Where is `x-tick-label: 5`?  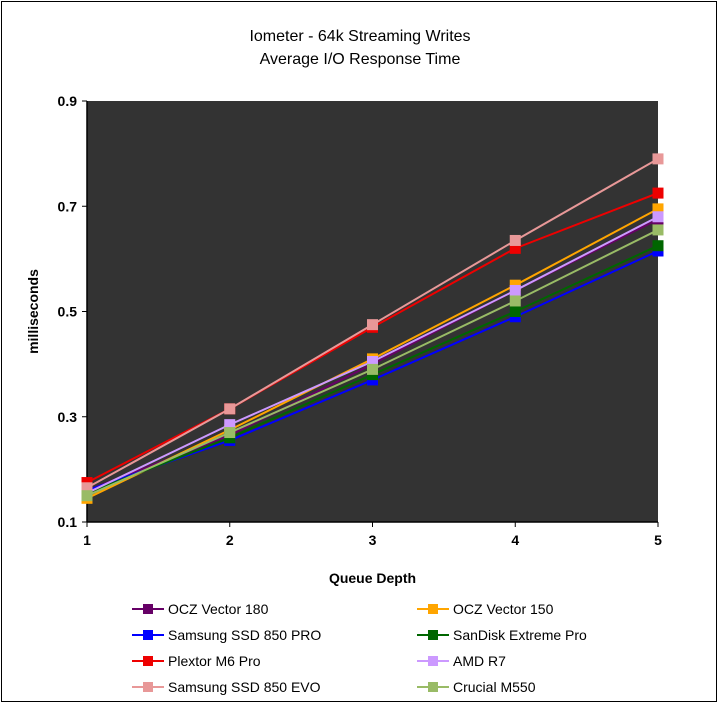 x-tick-label: 5 is located at coordinates (658, 540).